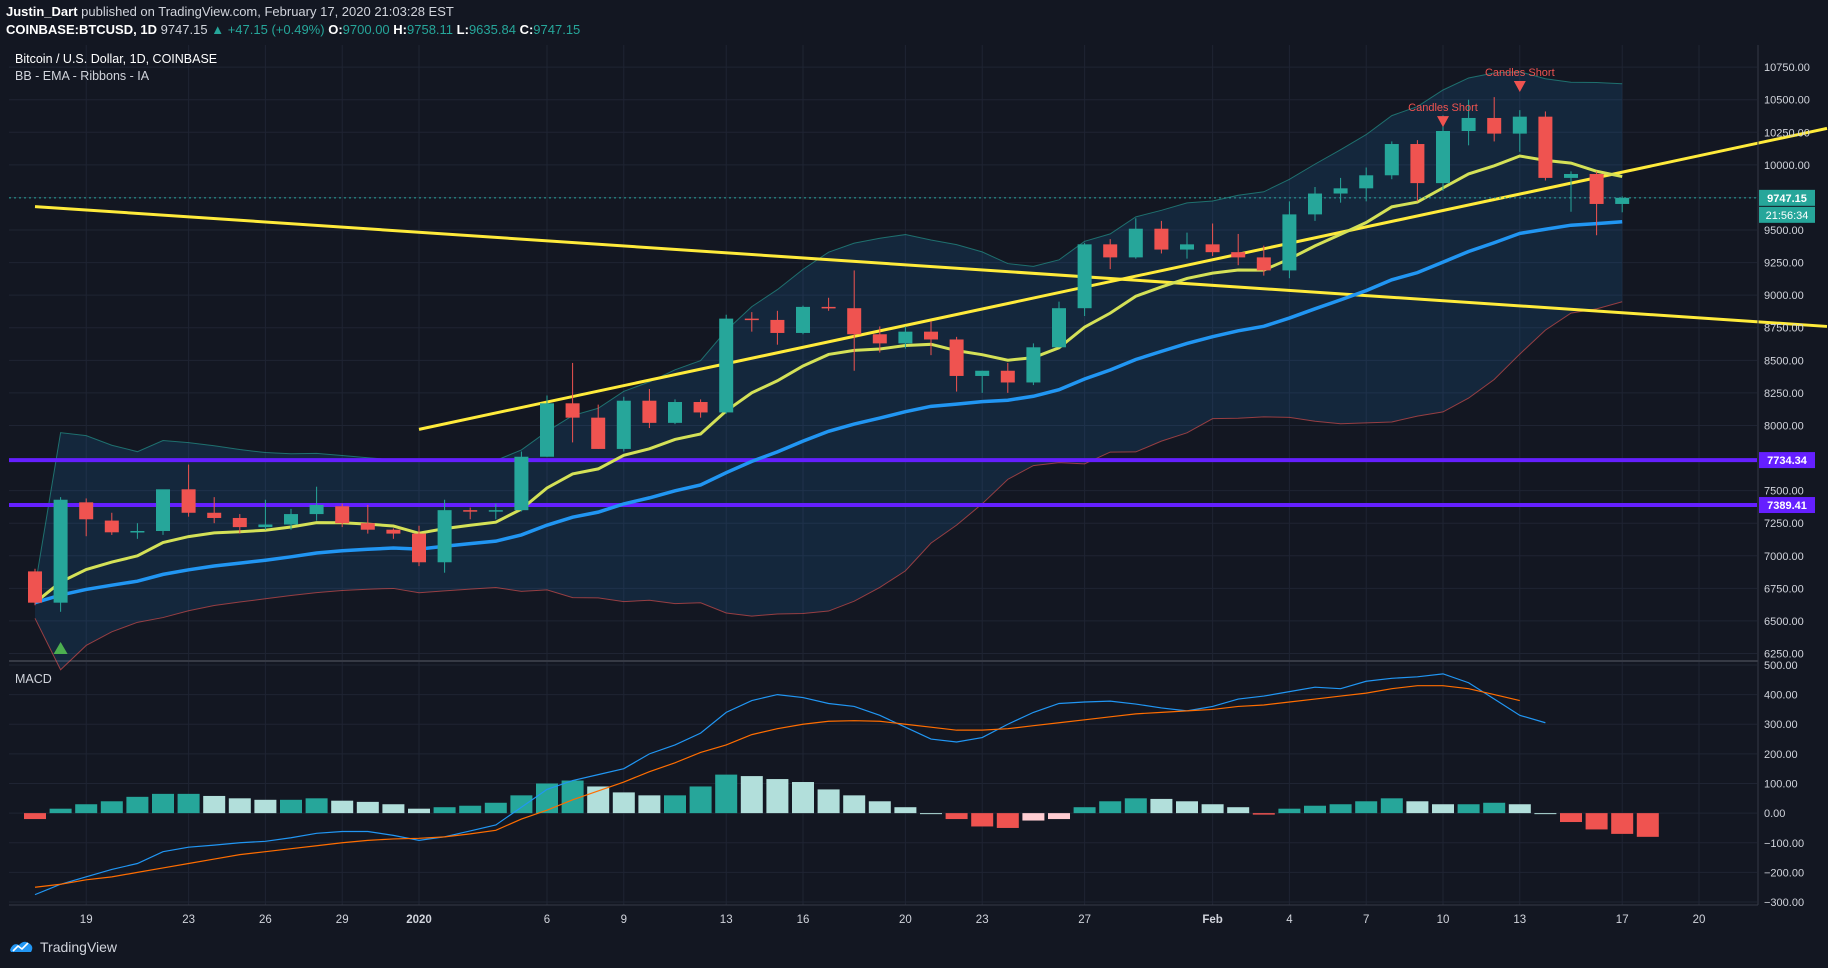  I want to click on countdown-tag-bg, so click(1787, 214).